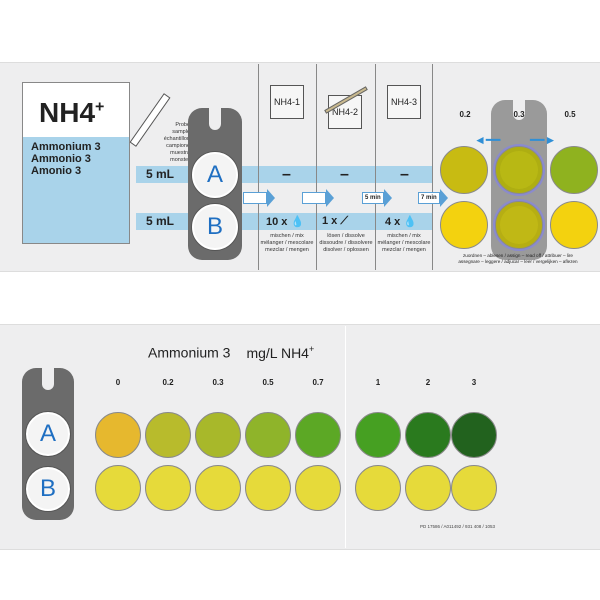 This screenshot has height=600, width=600. What do you see at coordinates (286, 174) in the screenshot?
I see `step-1-dash: –` at bounding box center [286, 174].